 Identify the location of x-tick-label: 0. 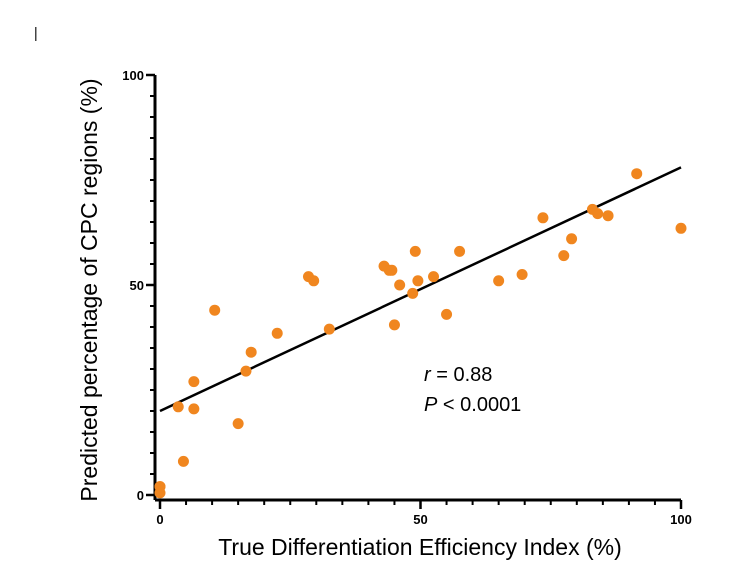
(159, 519).